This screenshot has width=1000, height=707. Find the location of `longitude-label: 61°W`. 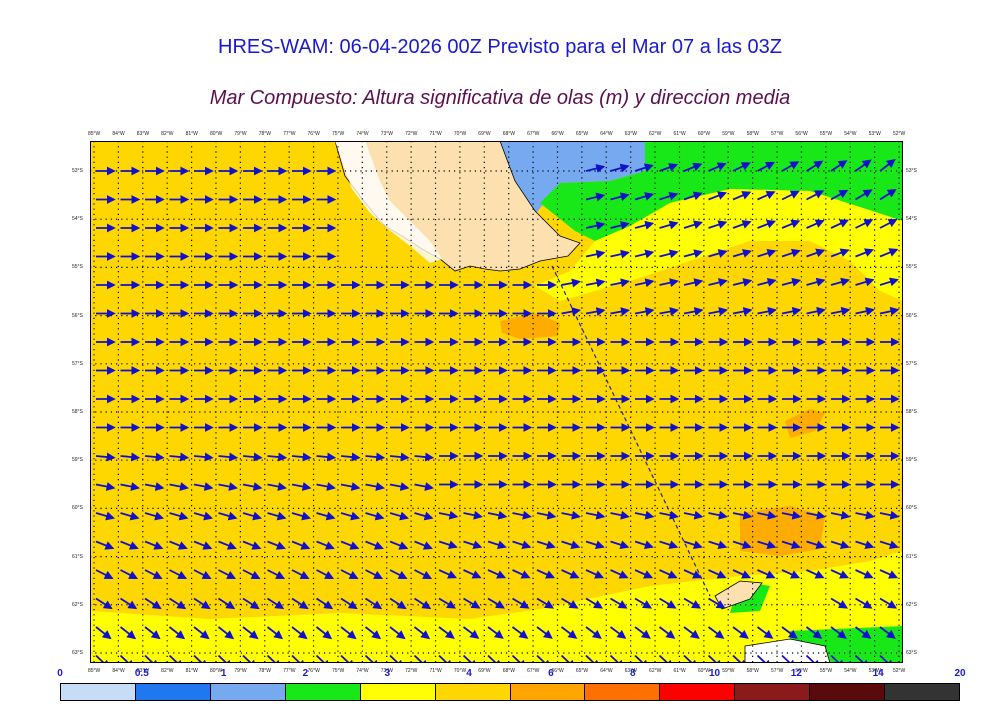

longitude-label: 61°W is located at coordinates (679, 134).